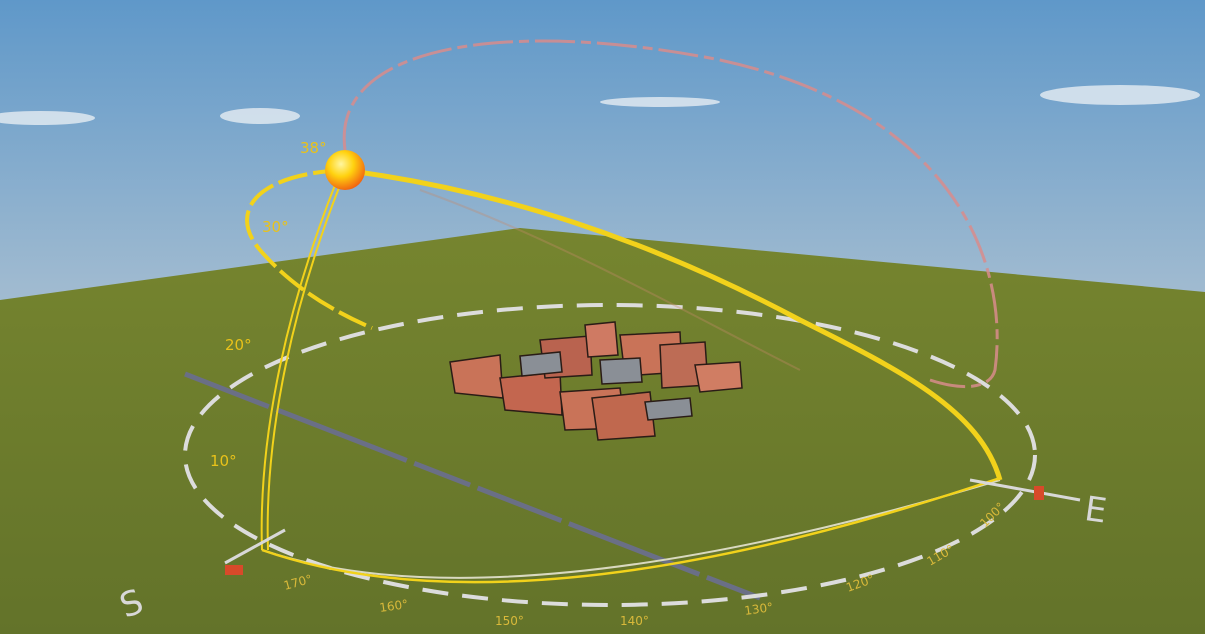 This screenshot has height=634, width=1205. Describe the element at coordinates (223, 461) in the screenshot. I see `altitude-label-10: 10°` at that location.